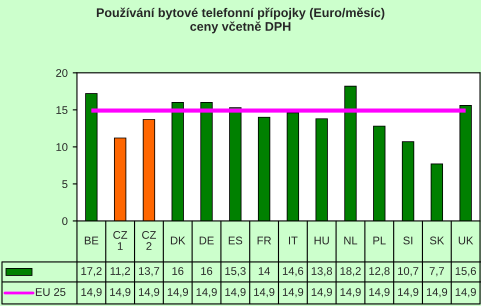 This screenshot has height=306, width=481. What do you see at coordinates (207, 240) in the screenshot?
I see `x-tick-label: DE` at bounding box center [207, 240].